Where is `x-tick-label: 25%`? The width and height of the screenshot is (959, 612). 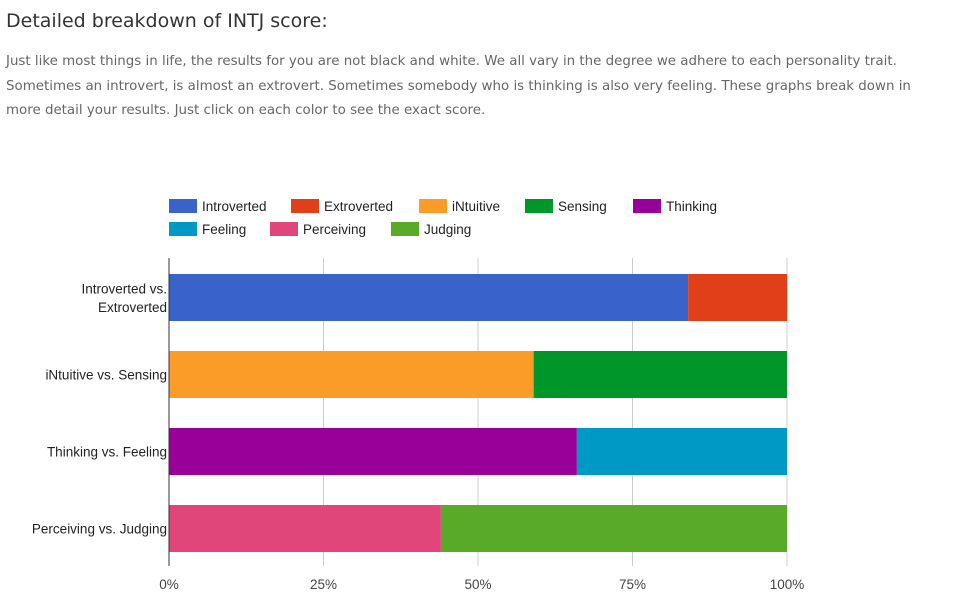
x-tick-label: 25% is located at coordinates (323, 584).